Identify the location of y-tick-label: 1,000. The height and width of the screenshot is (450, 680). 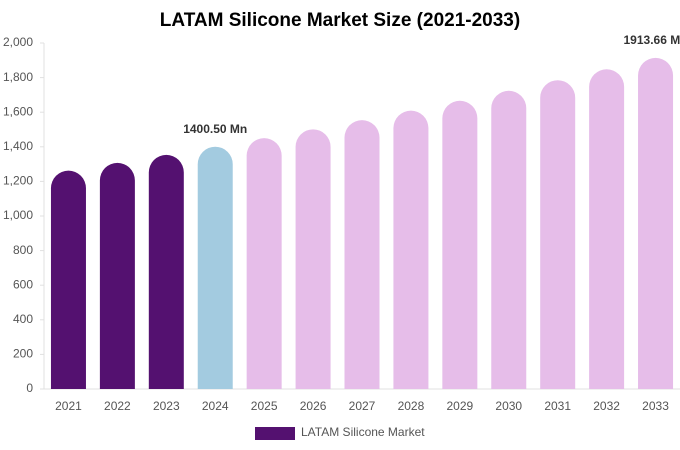
(18, 215).